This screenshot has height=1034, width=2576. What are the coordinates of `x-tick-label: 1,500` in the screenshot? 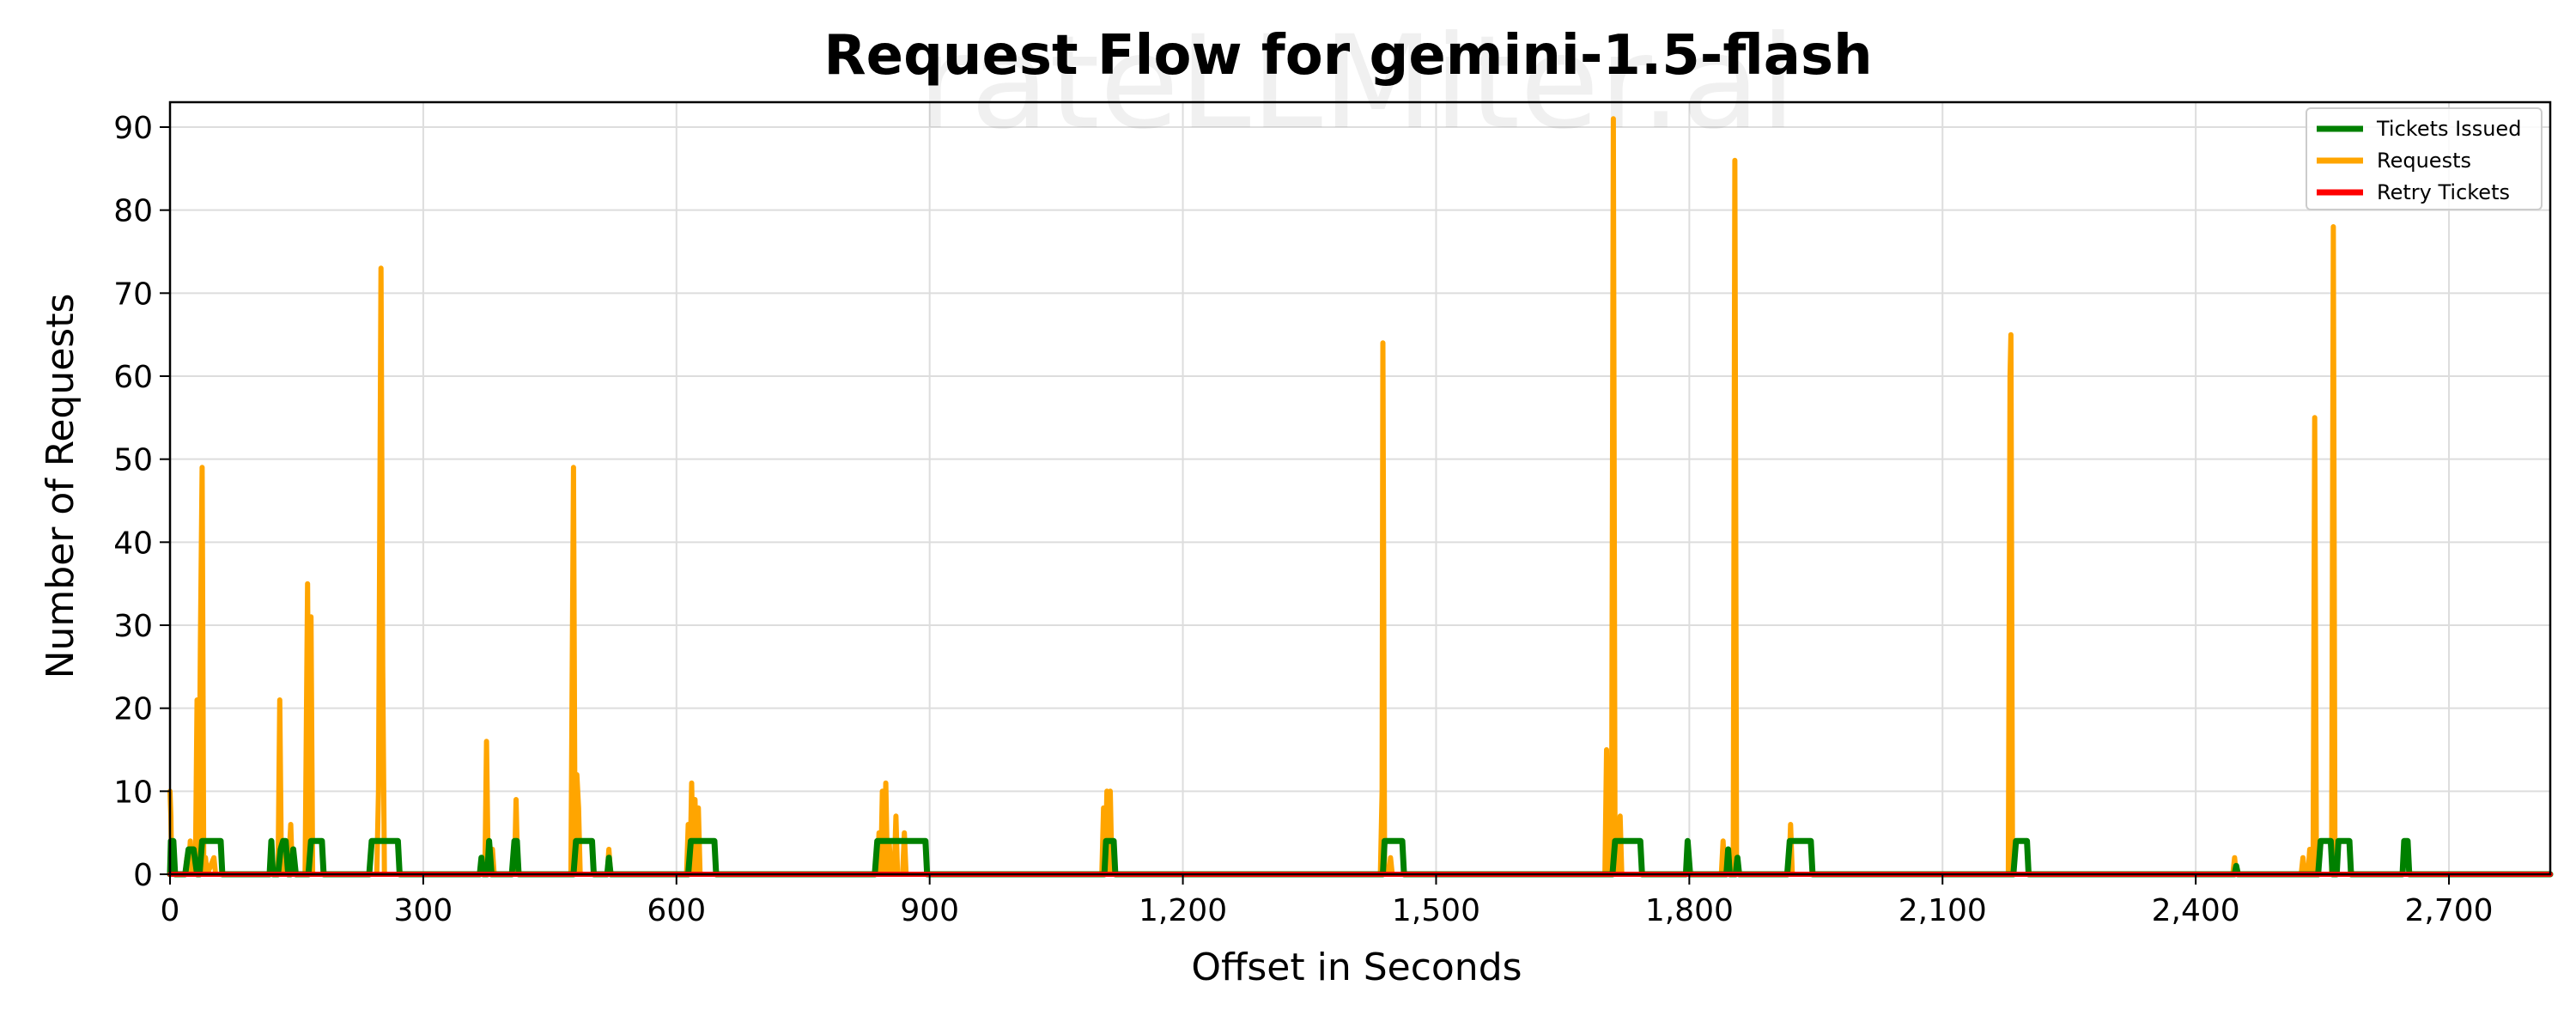 It's located at (1436, 910).